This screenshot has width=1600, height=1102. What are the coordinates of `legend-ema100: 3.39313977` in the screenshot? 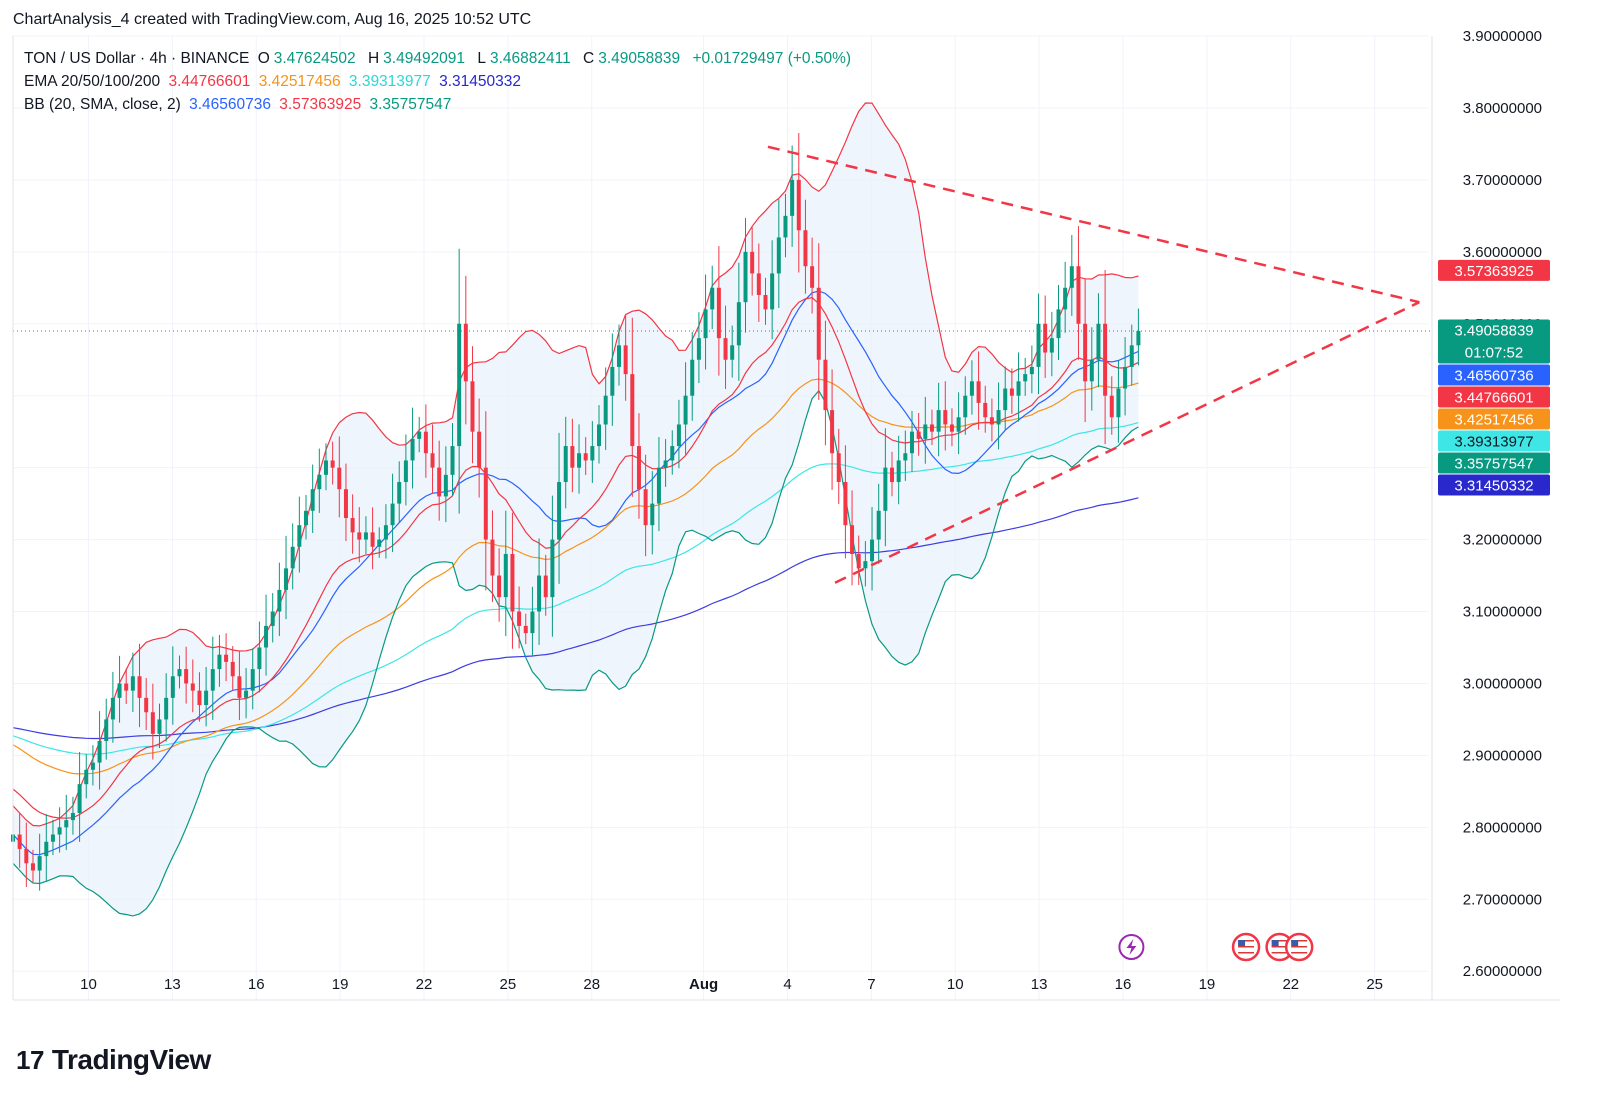 It's located at (389, 81).